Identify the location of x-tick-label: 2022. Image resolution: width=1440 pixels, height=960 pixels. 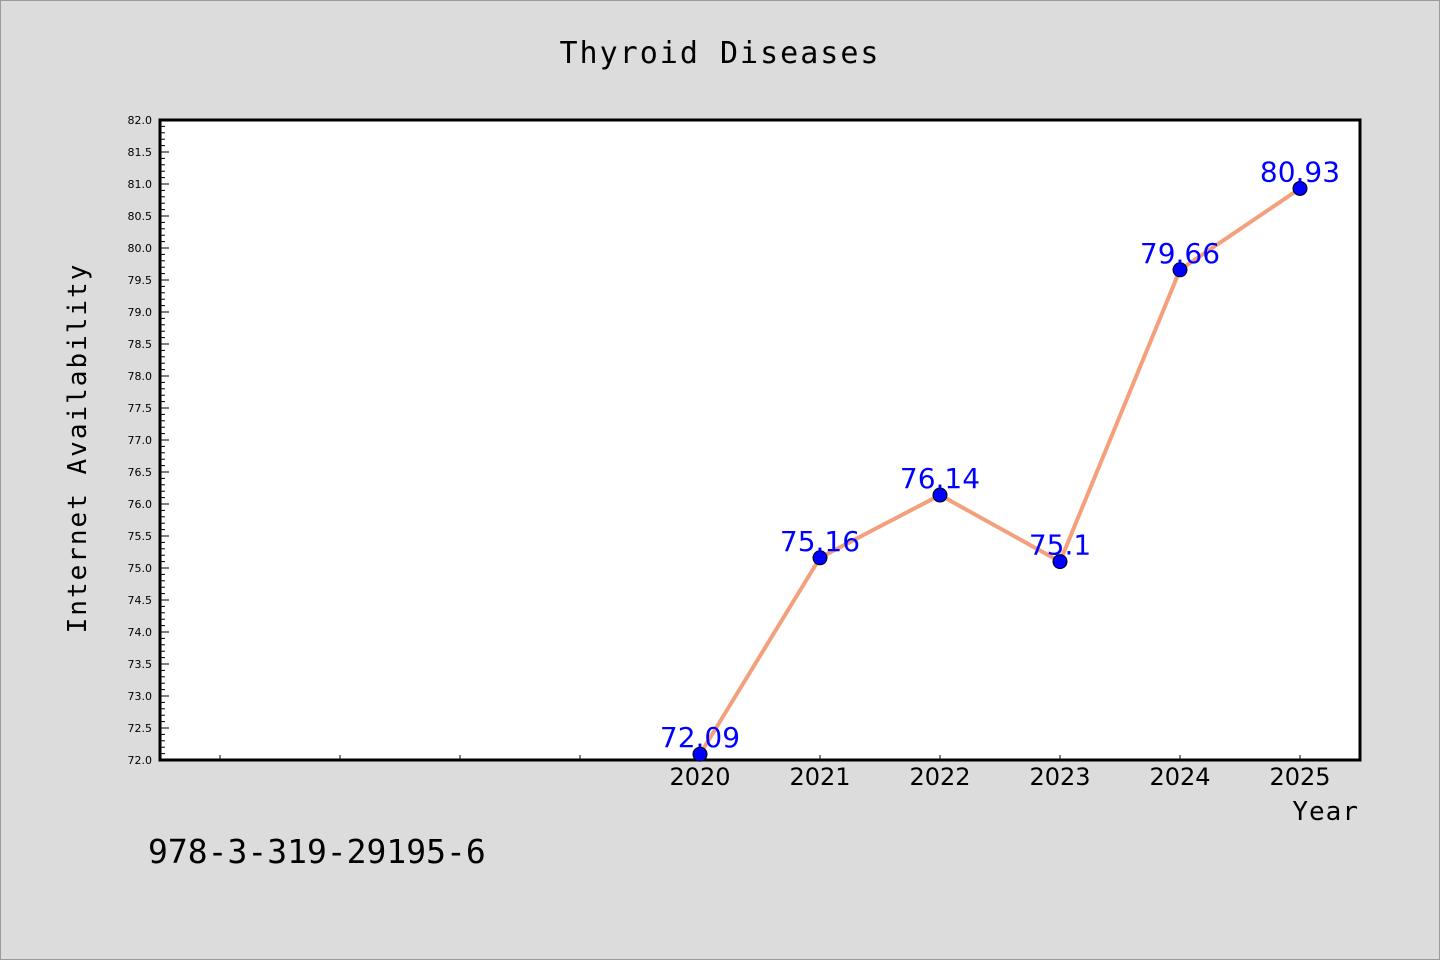
(939, 777).